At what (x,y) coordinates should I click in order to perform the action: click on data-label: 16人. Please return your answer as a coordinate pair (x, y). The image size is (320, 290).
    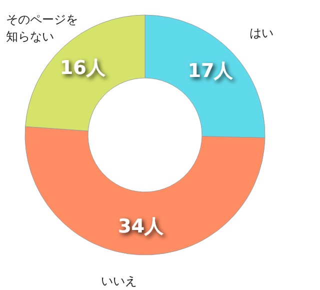
    Looking at the image, I should click on (83, 68).